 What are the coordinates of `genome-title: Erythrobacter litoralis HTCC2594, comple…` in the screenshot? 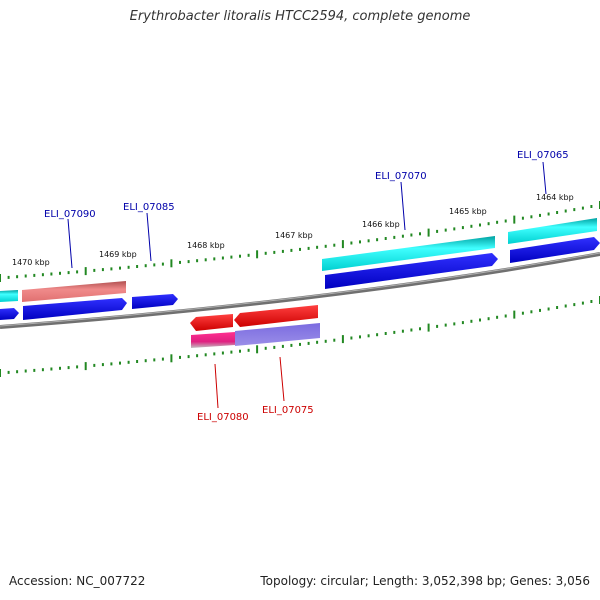 It's located at (300, 16).